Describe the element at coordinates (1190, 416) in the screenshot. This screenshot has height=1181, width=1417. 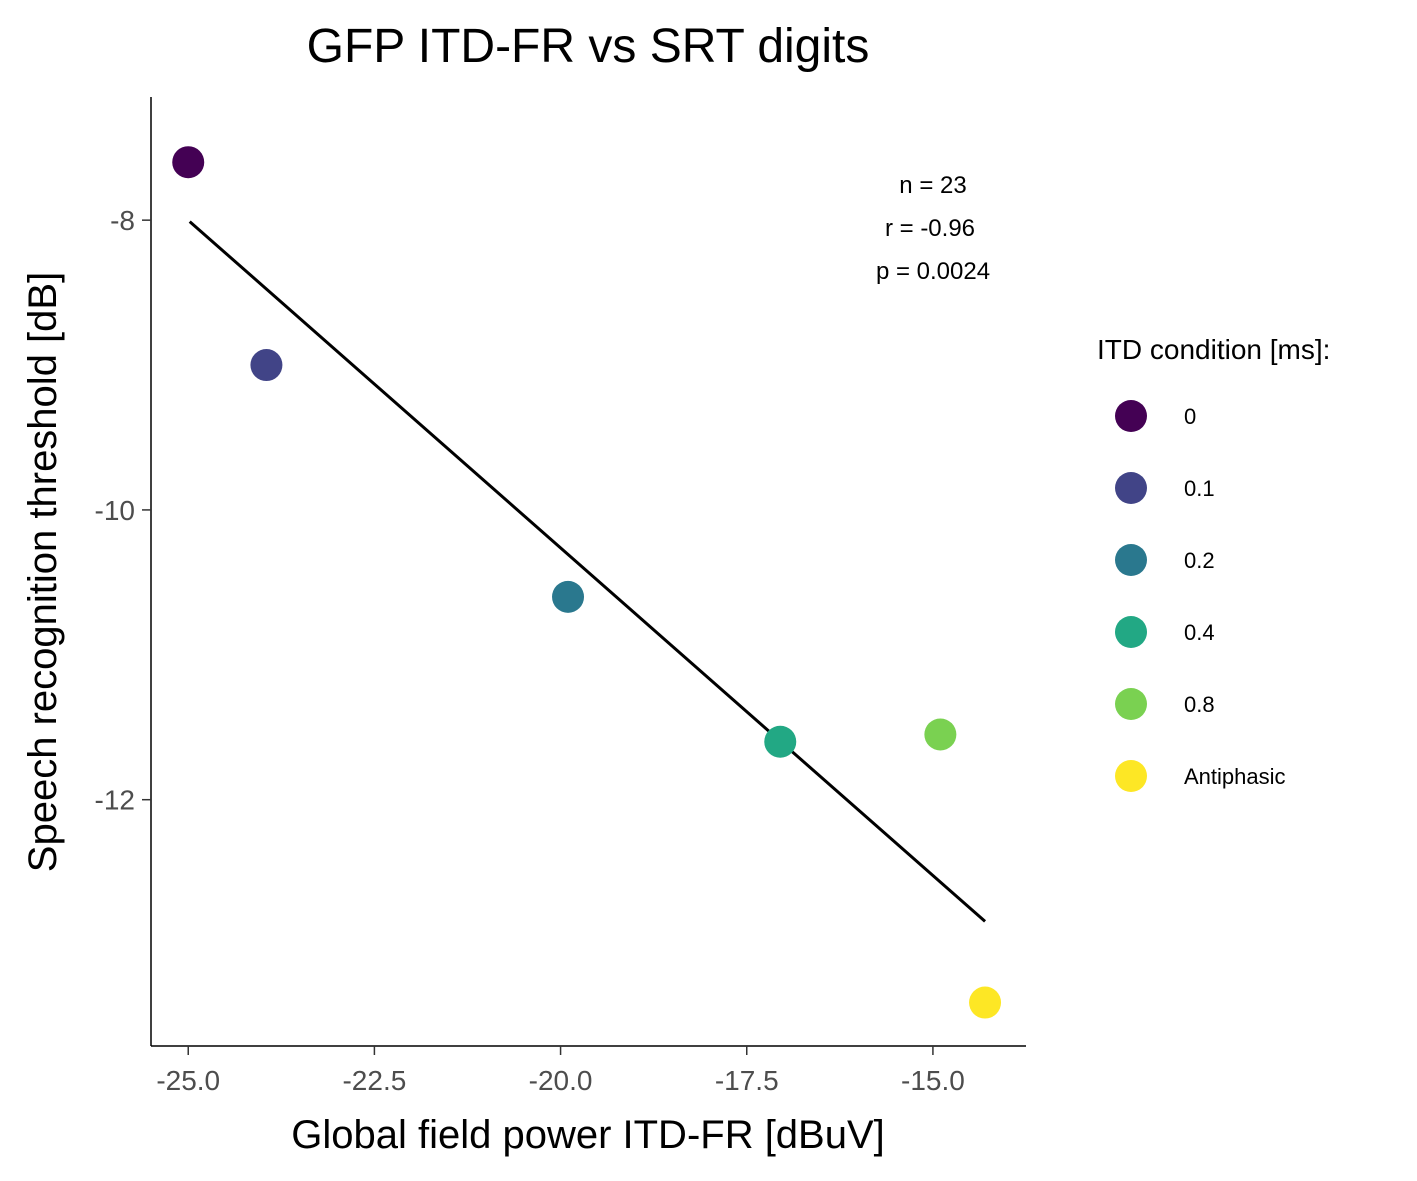
I see `legend-label: 0` at that location.